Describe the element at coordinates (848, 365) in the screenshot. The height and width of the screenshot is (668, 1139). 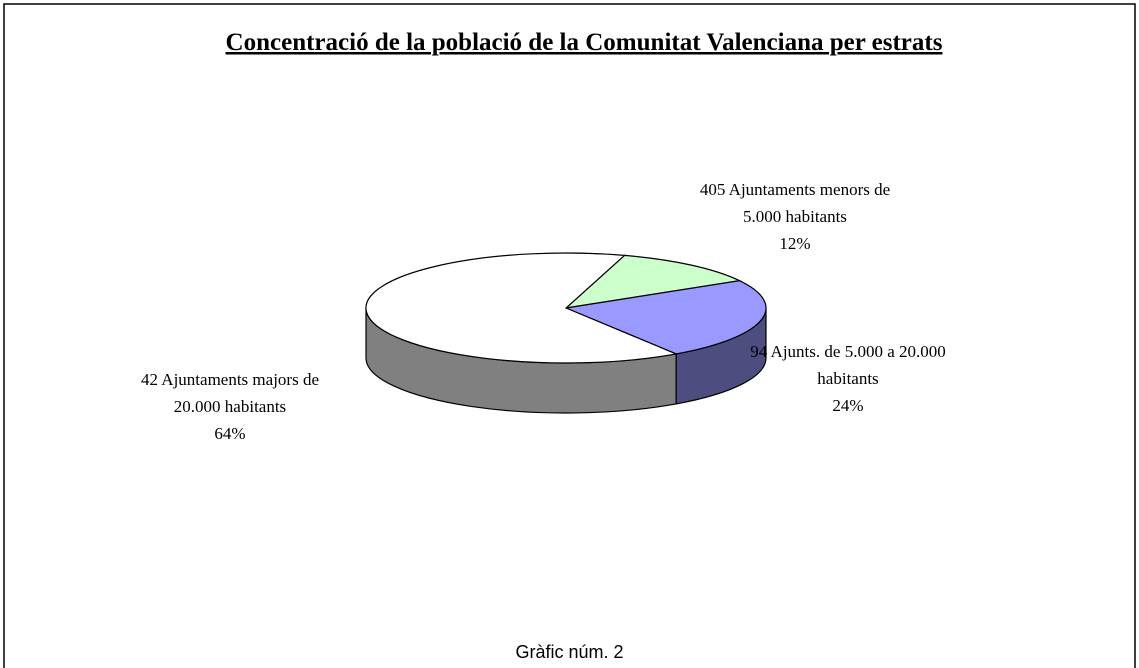
I see `category-label: 94 Ajunts. de 5.000 a 20.000 habitants` at that location.